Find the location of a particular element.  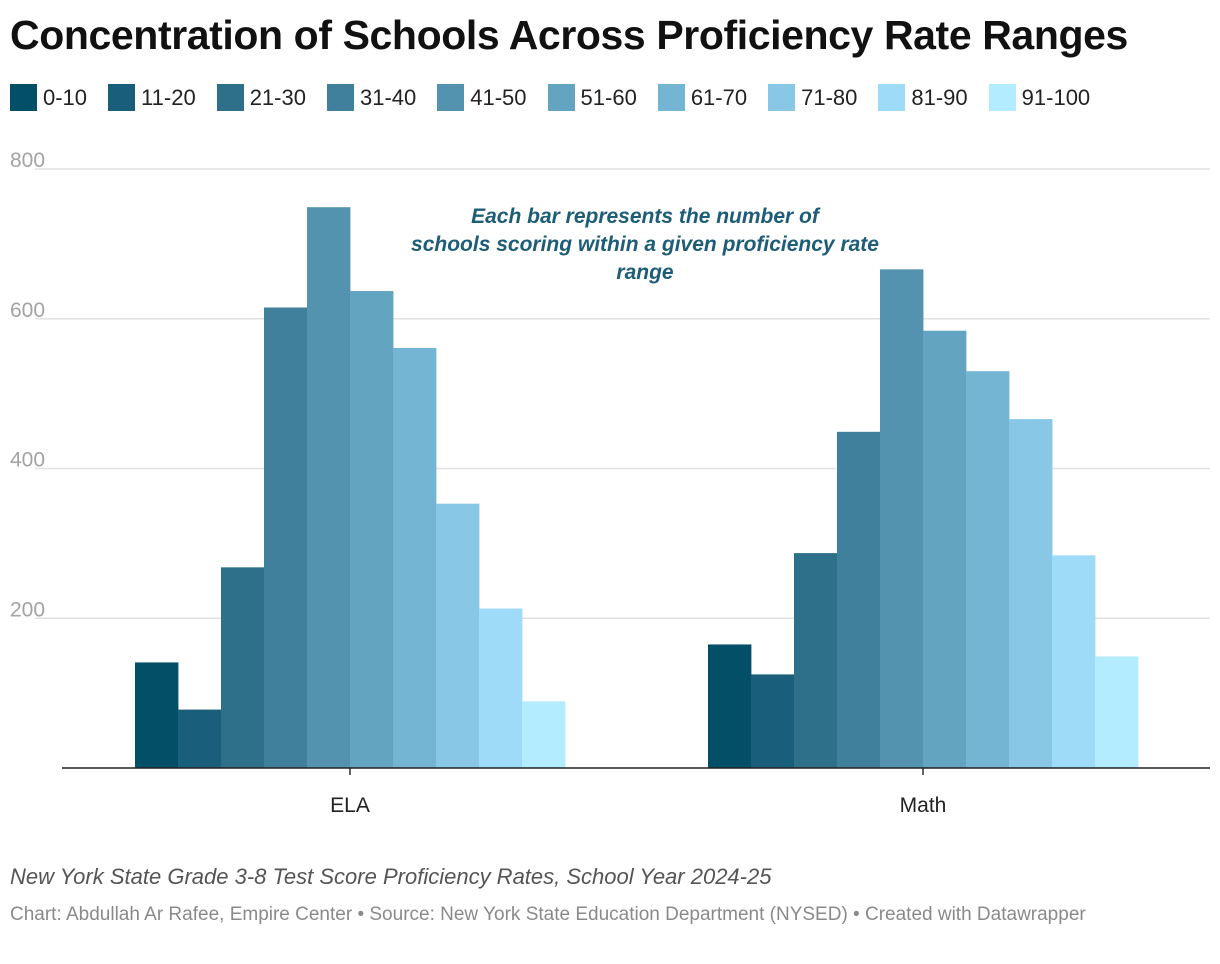

x-tick-label: Math is located at coordinates (923, 805).